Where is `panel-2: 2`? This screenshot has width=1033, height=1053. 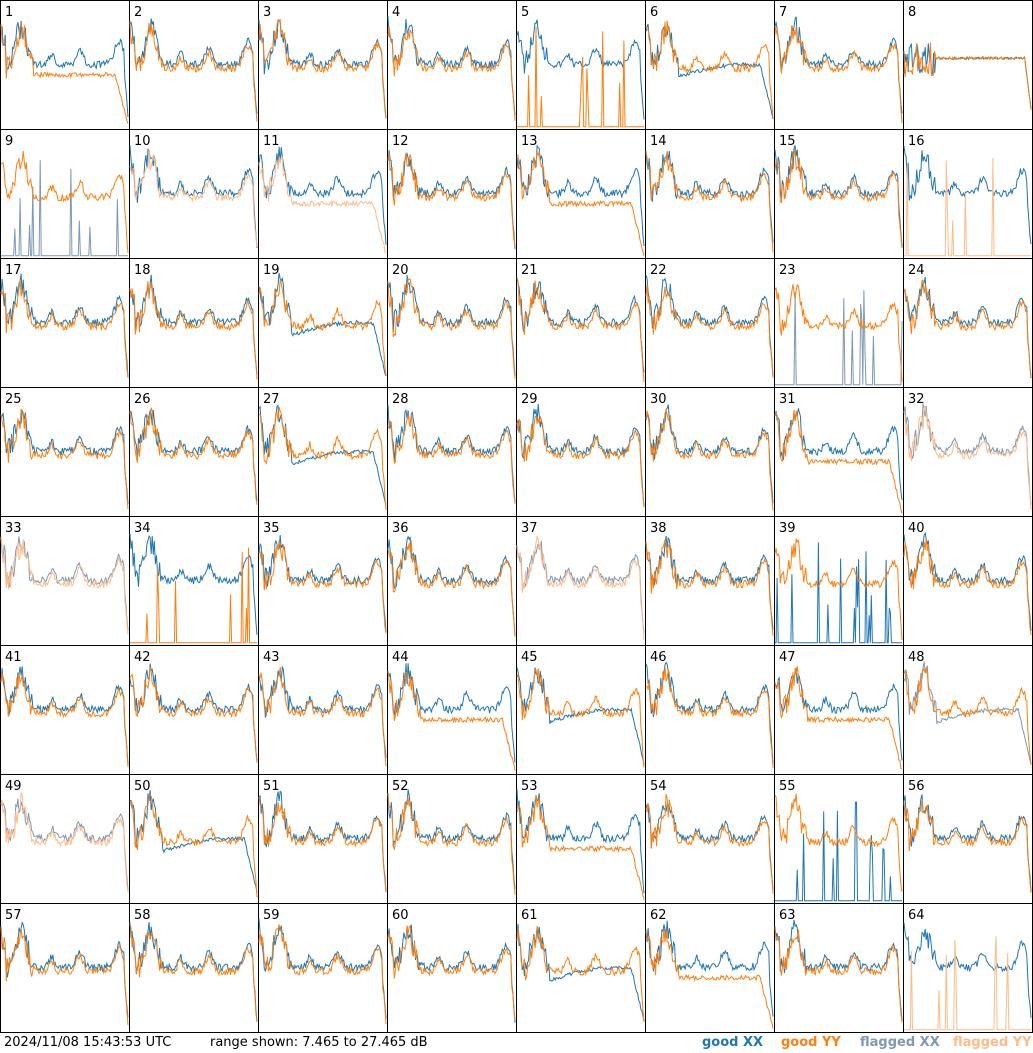 panel-2: 2 is located at coordinates (194, 65).